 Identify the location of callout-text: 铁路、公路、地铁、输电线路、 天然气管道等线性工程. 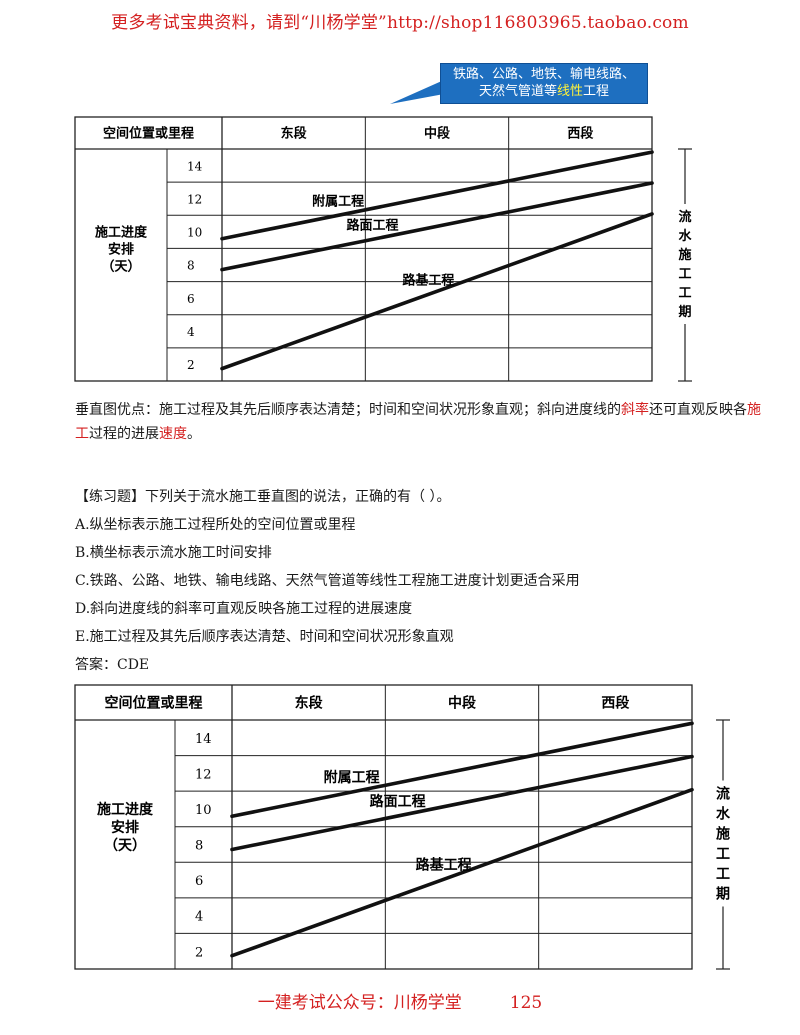
(544, 83).